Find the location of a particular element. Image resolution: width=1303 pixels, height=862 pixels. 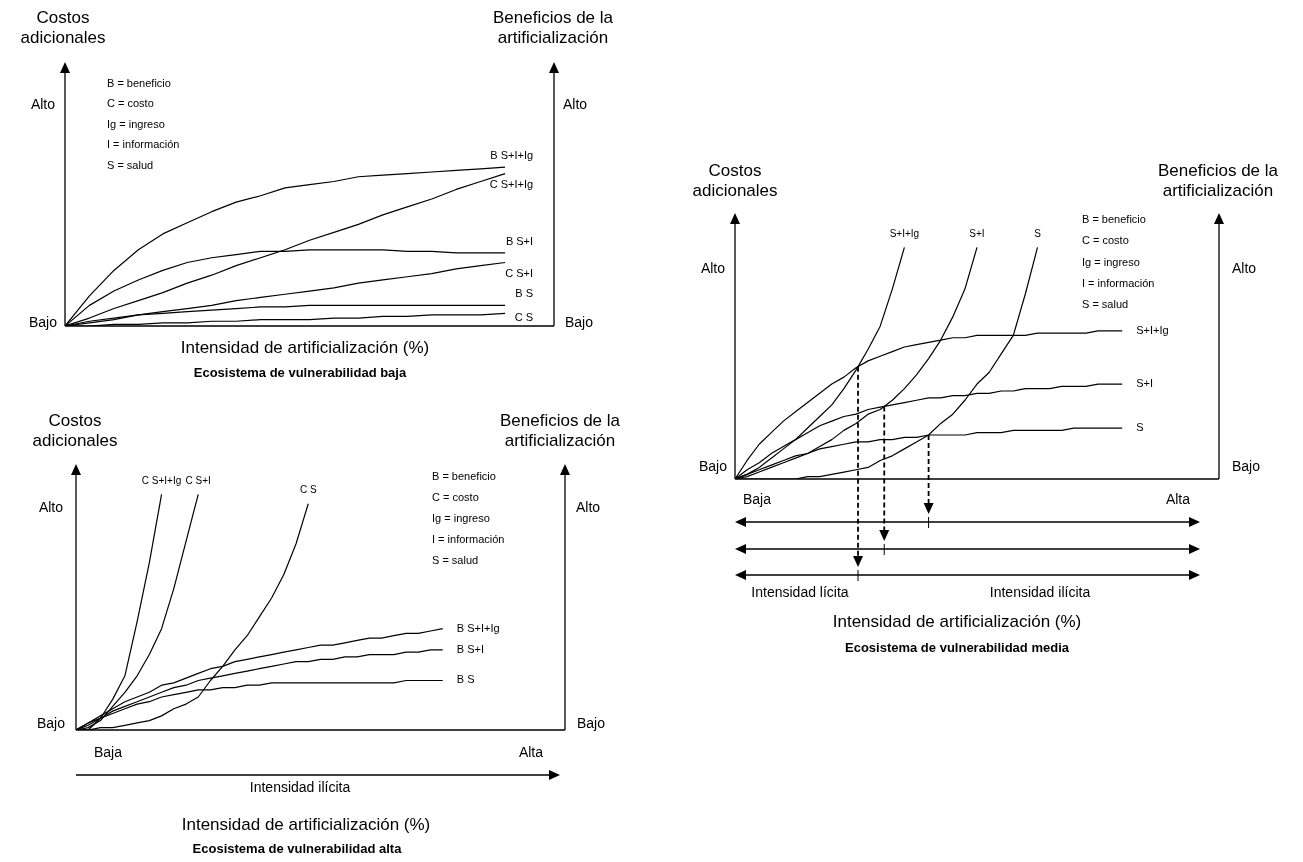

text: Ecosistema de vulnerabilidad alta is located at coordinates (297, 849).